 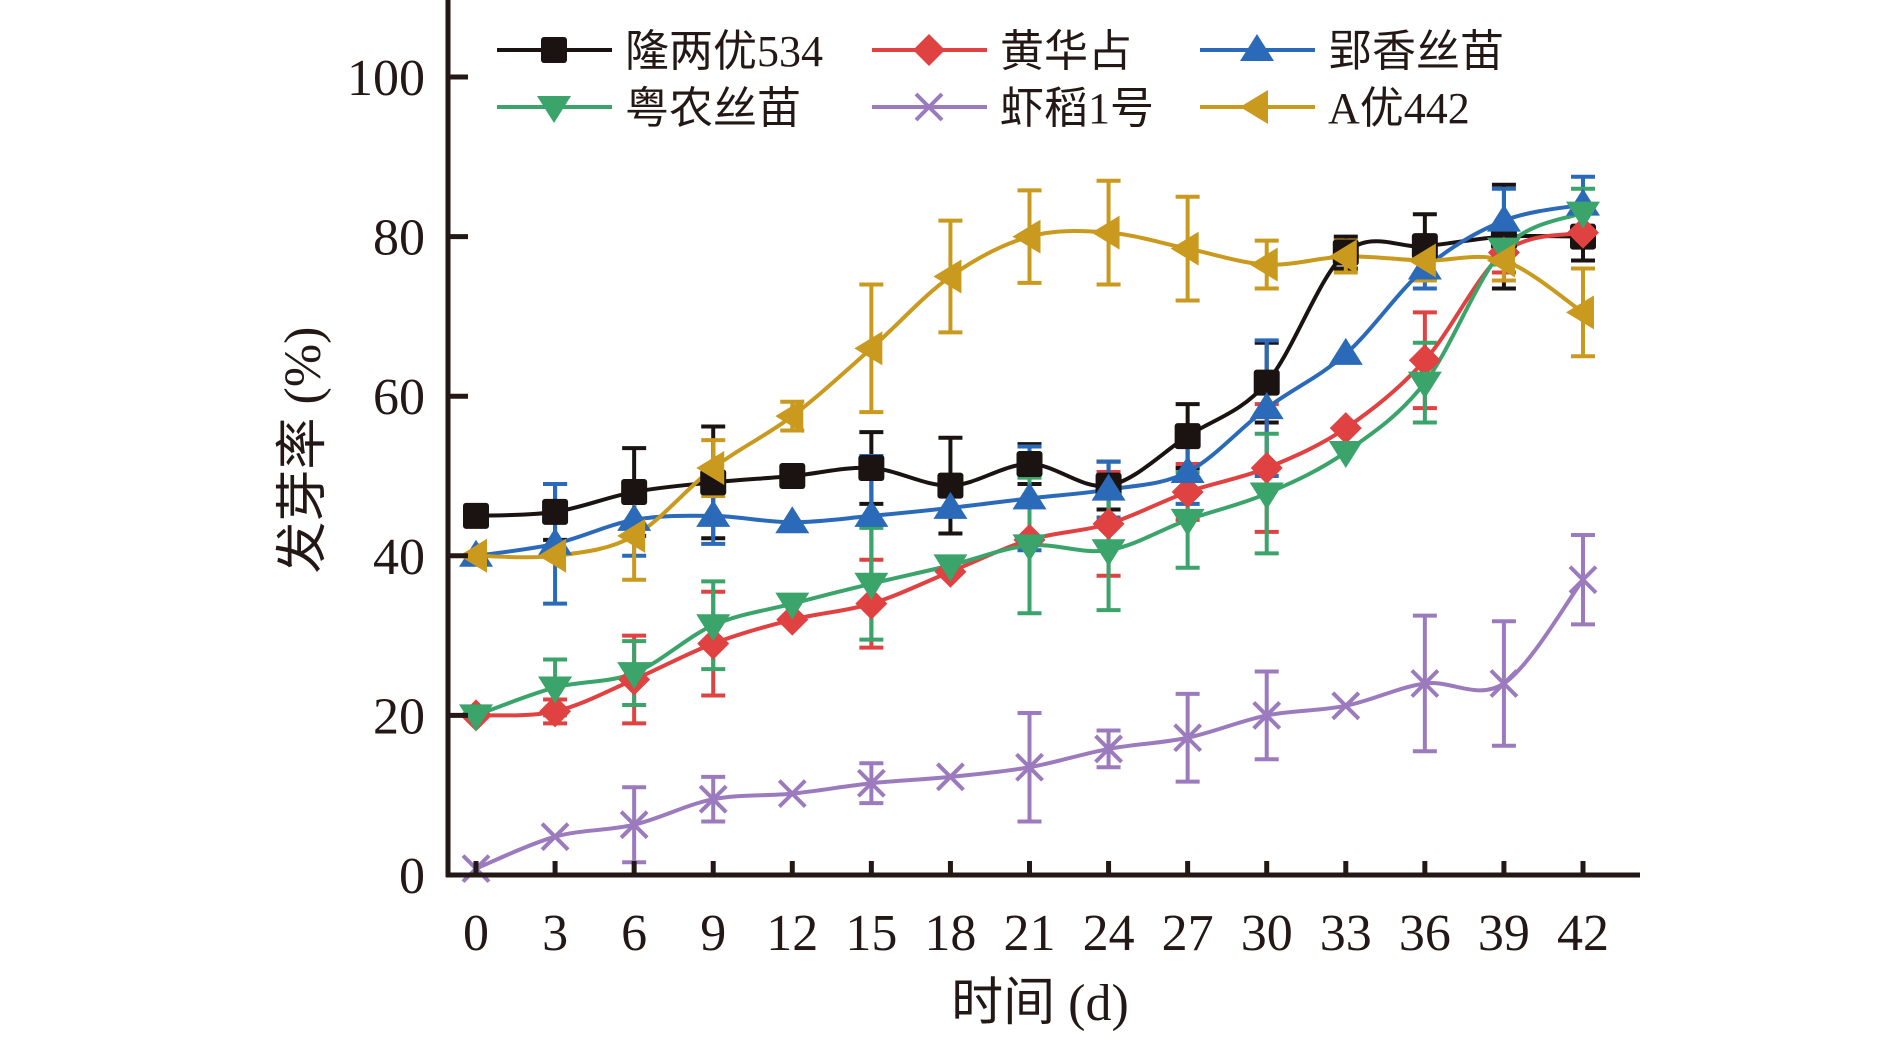 What do you see at coordinates (1040, 1003) in the screenshot?
I see `x-axis-title: 时间 (d)` at bounding box center [1040, 1003].